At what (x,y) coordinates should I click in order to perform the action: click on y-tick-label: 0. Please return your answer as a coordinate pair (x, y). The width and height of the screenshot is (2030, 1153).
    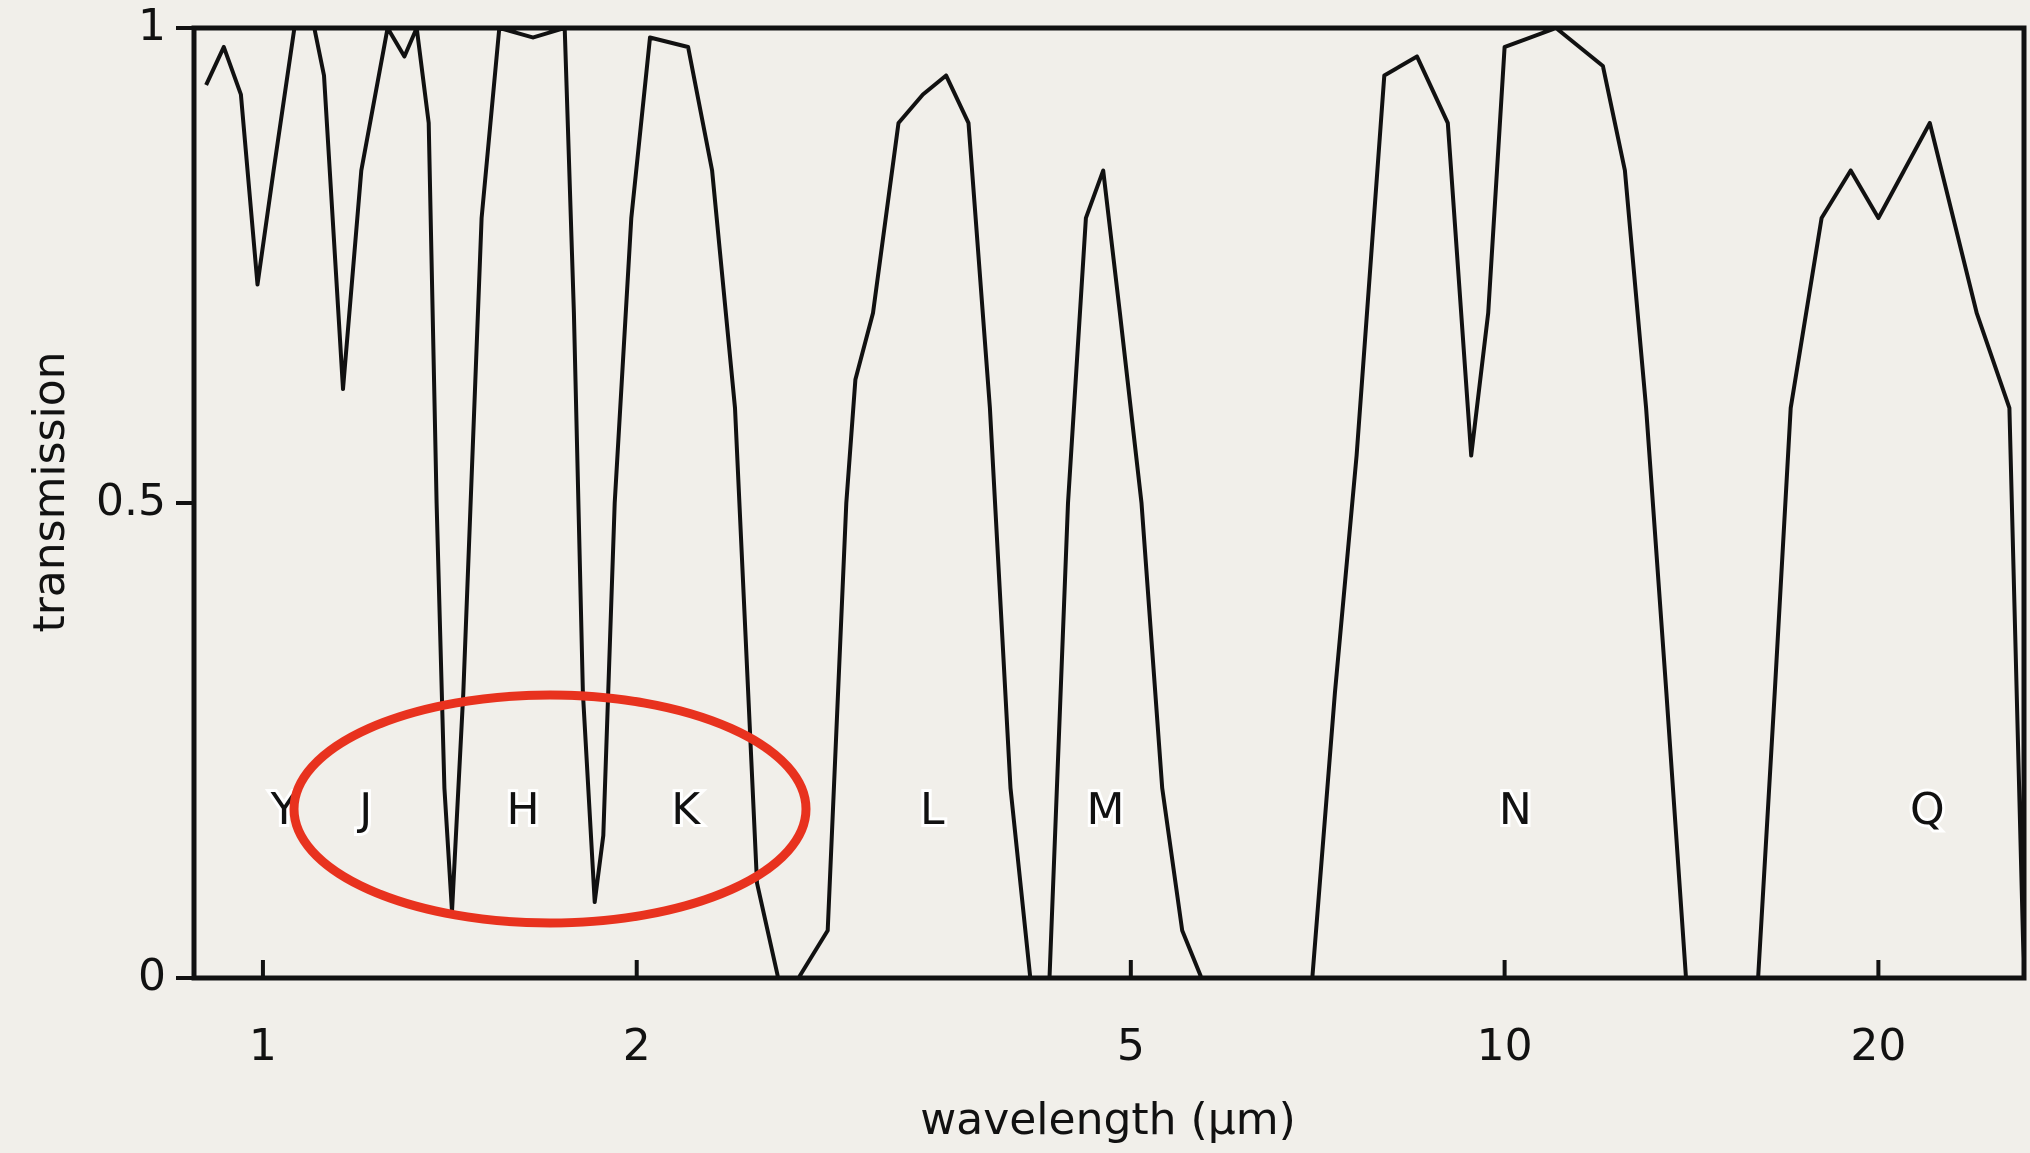
    Looking at the image, I should click on (152, 975).